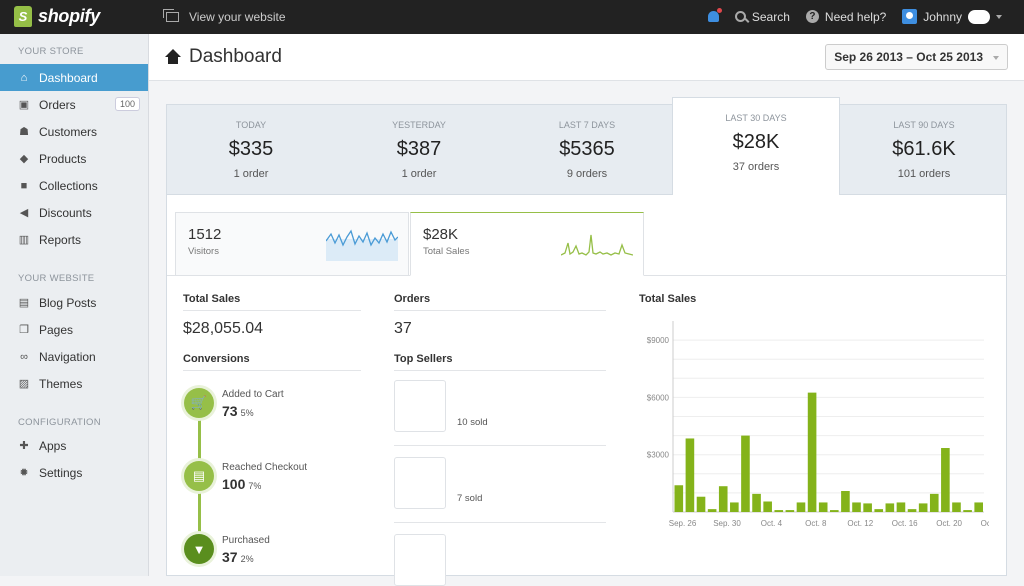 The height and width of the screenshot is (586, 1024). What do you see at coordinates (251, 125) in the screenshot?
I see `stat-label: TODAY` at bounding box center [251, 125].